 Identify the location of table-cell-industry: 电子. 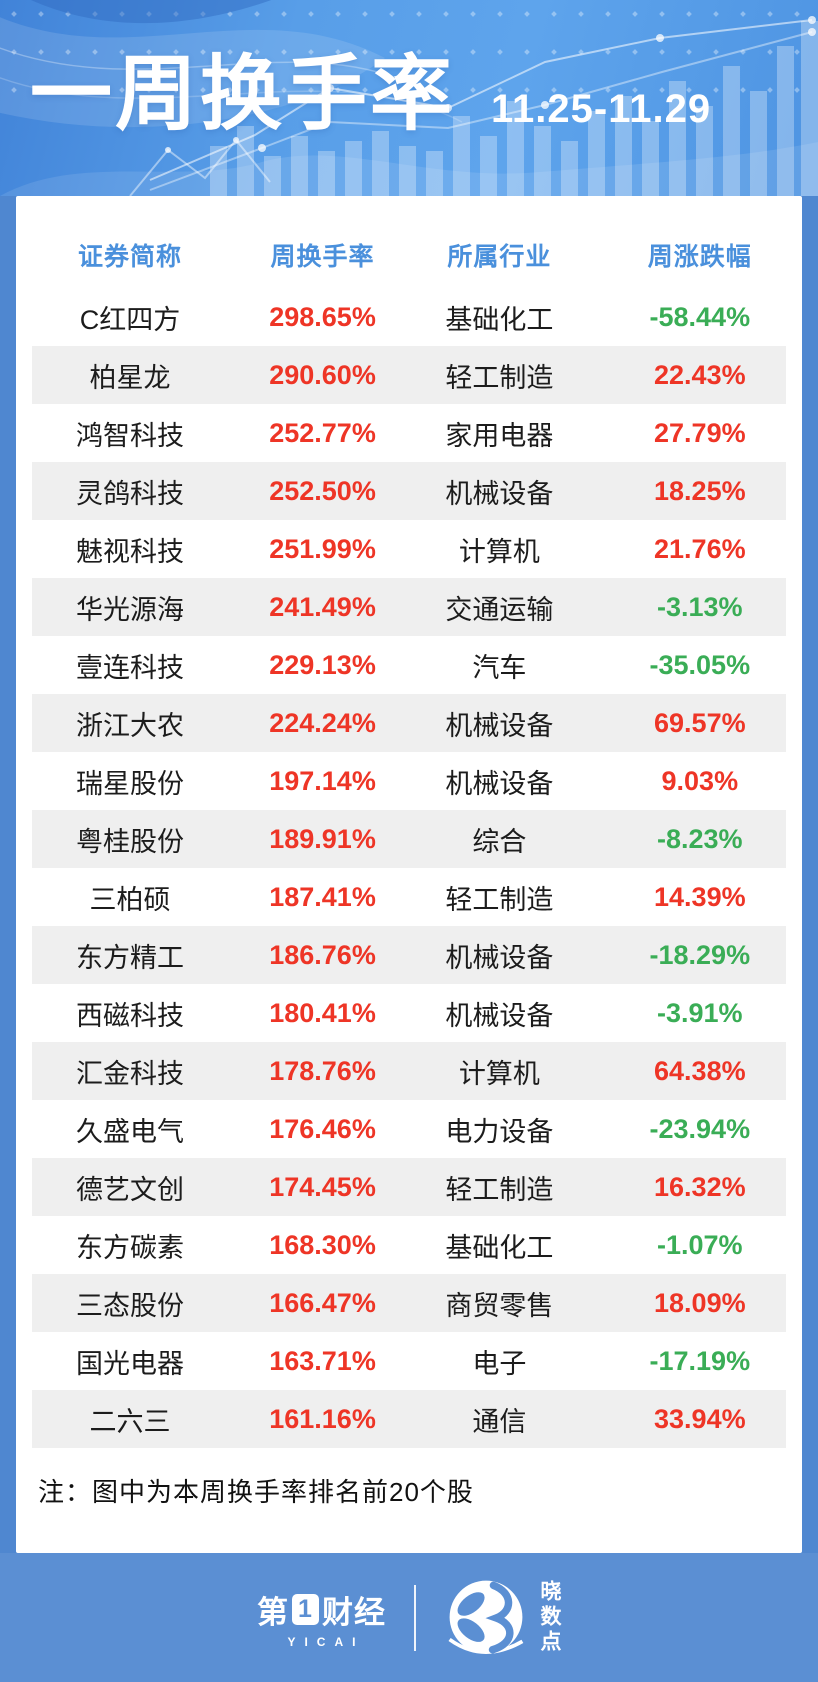
(499, 1363).